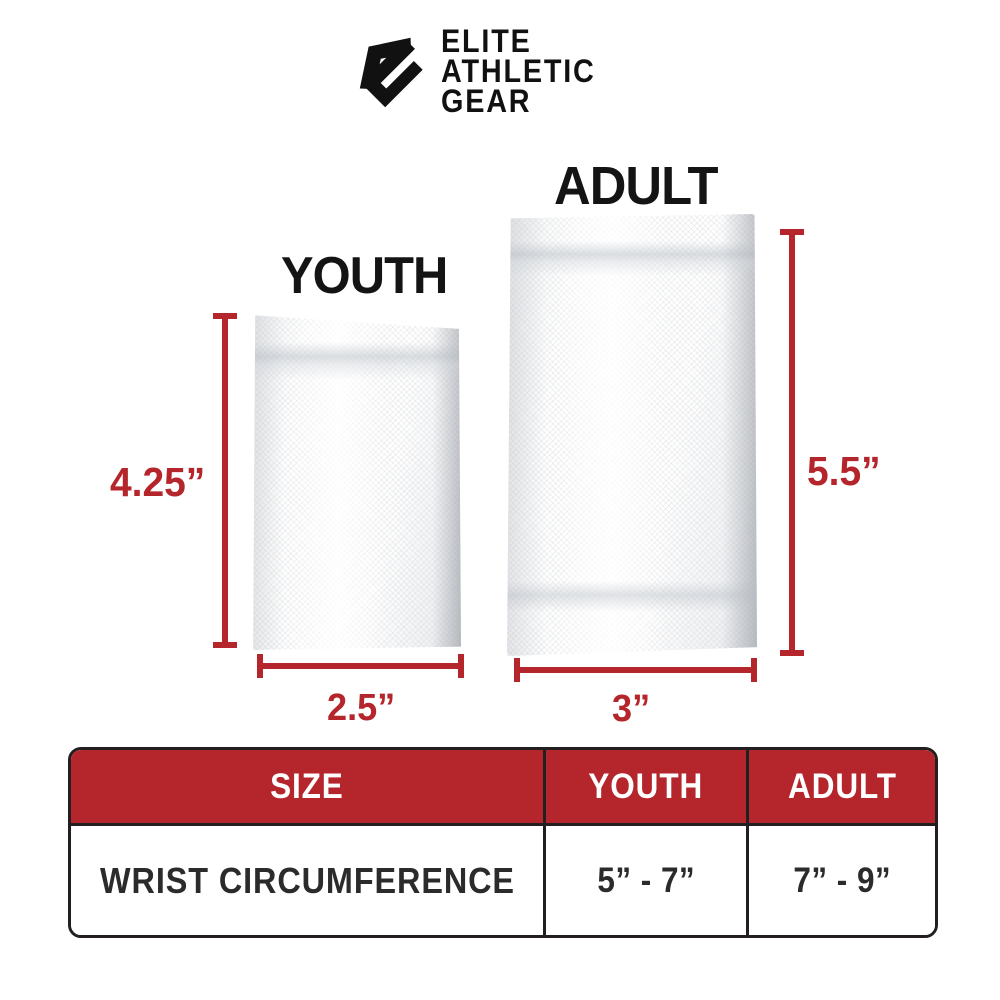 The width and height of the screenshot is (1000, 1000). What do you see at coordinates (739, 435) in the screenshot?
I see `sleeve-right-shadow` at bounding box center [739, 435].